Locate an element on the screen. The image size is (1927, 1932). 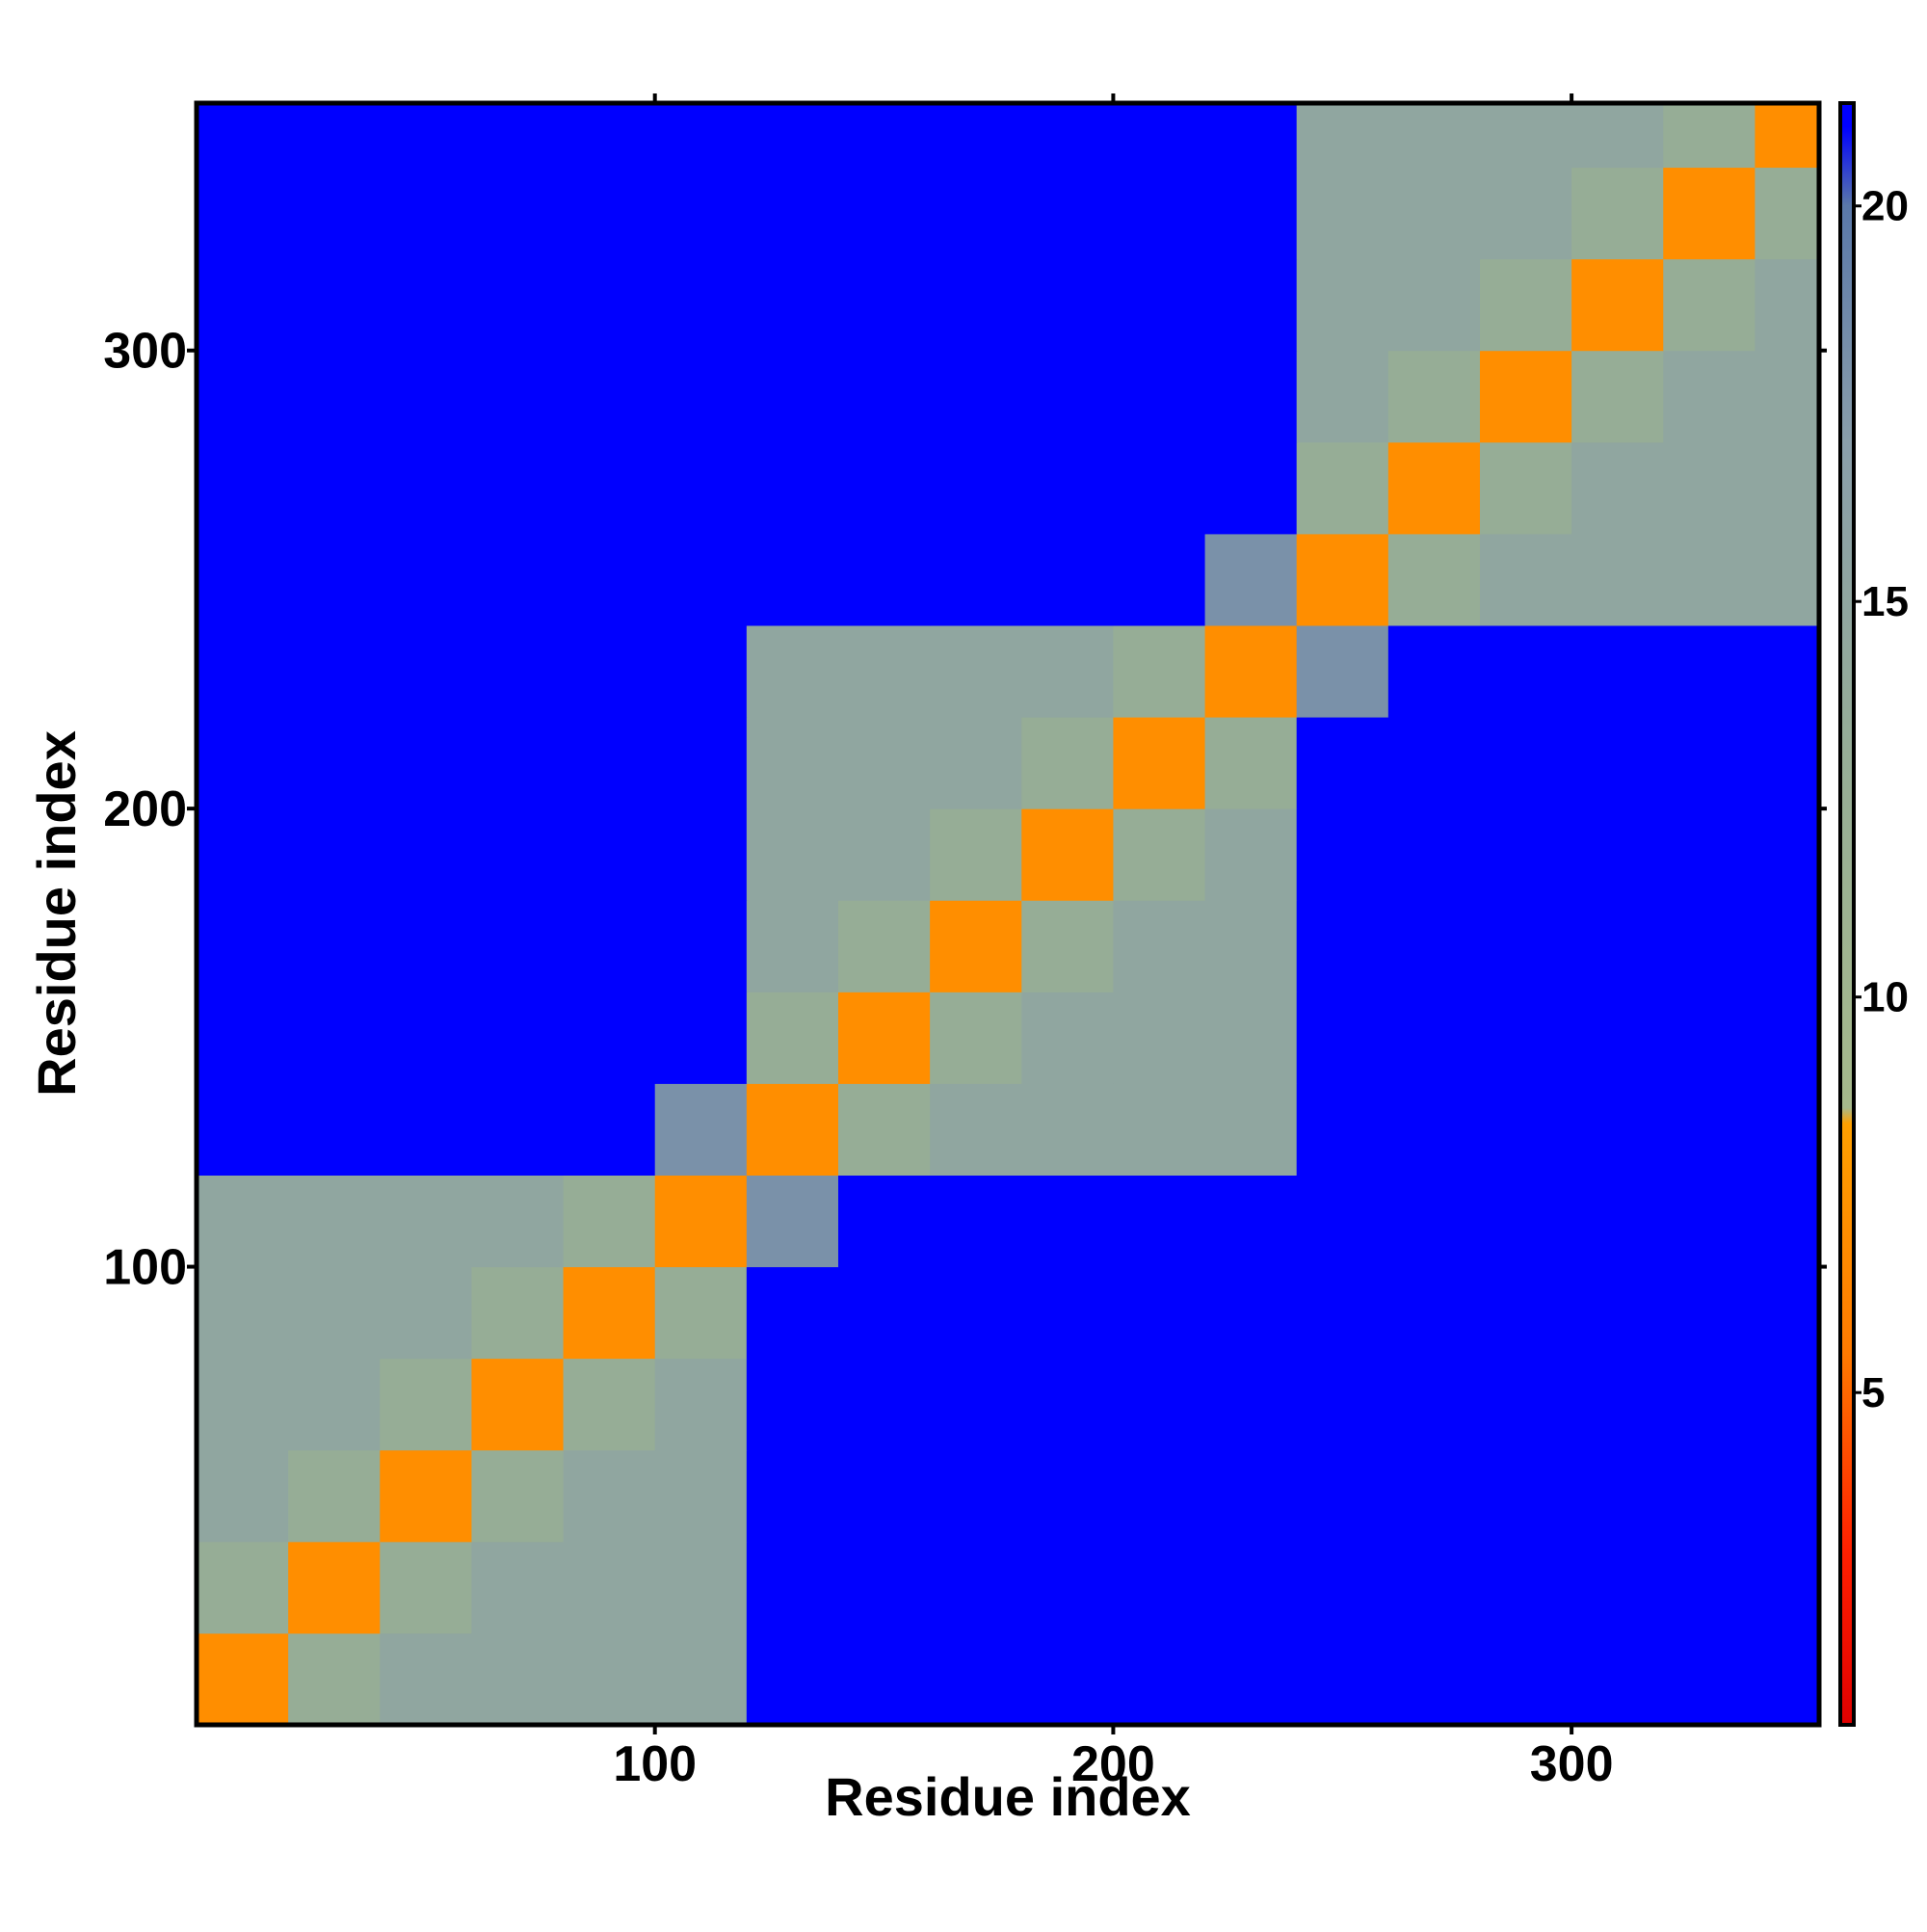
colorbar-tick-label: 20 is located at coordinates (1885, 206).